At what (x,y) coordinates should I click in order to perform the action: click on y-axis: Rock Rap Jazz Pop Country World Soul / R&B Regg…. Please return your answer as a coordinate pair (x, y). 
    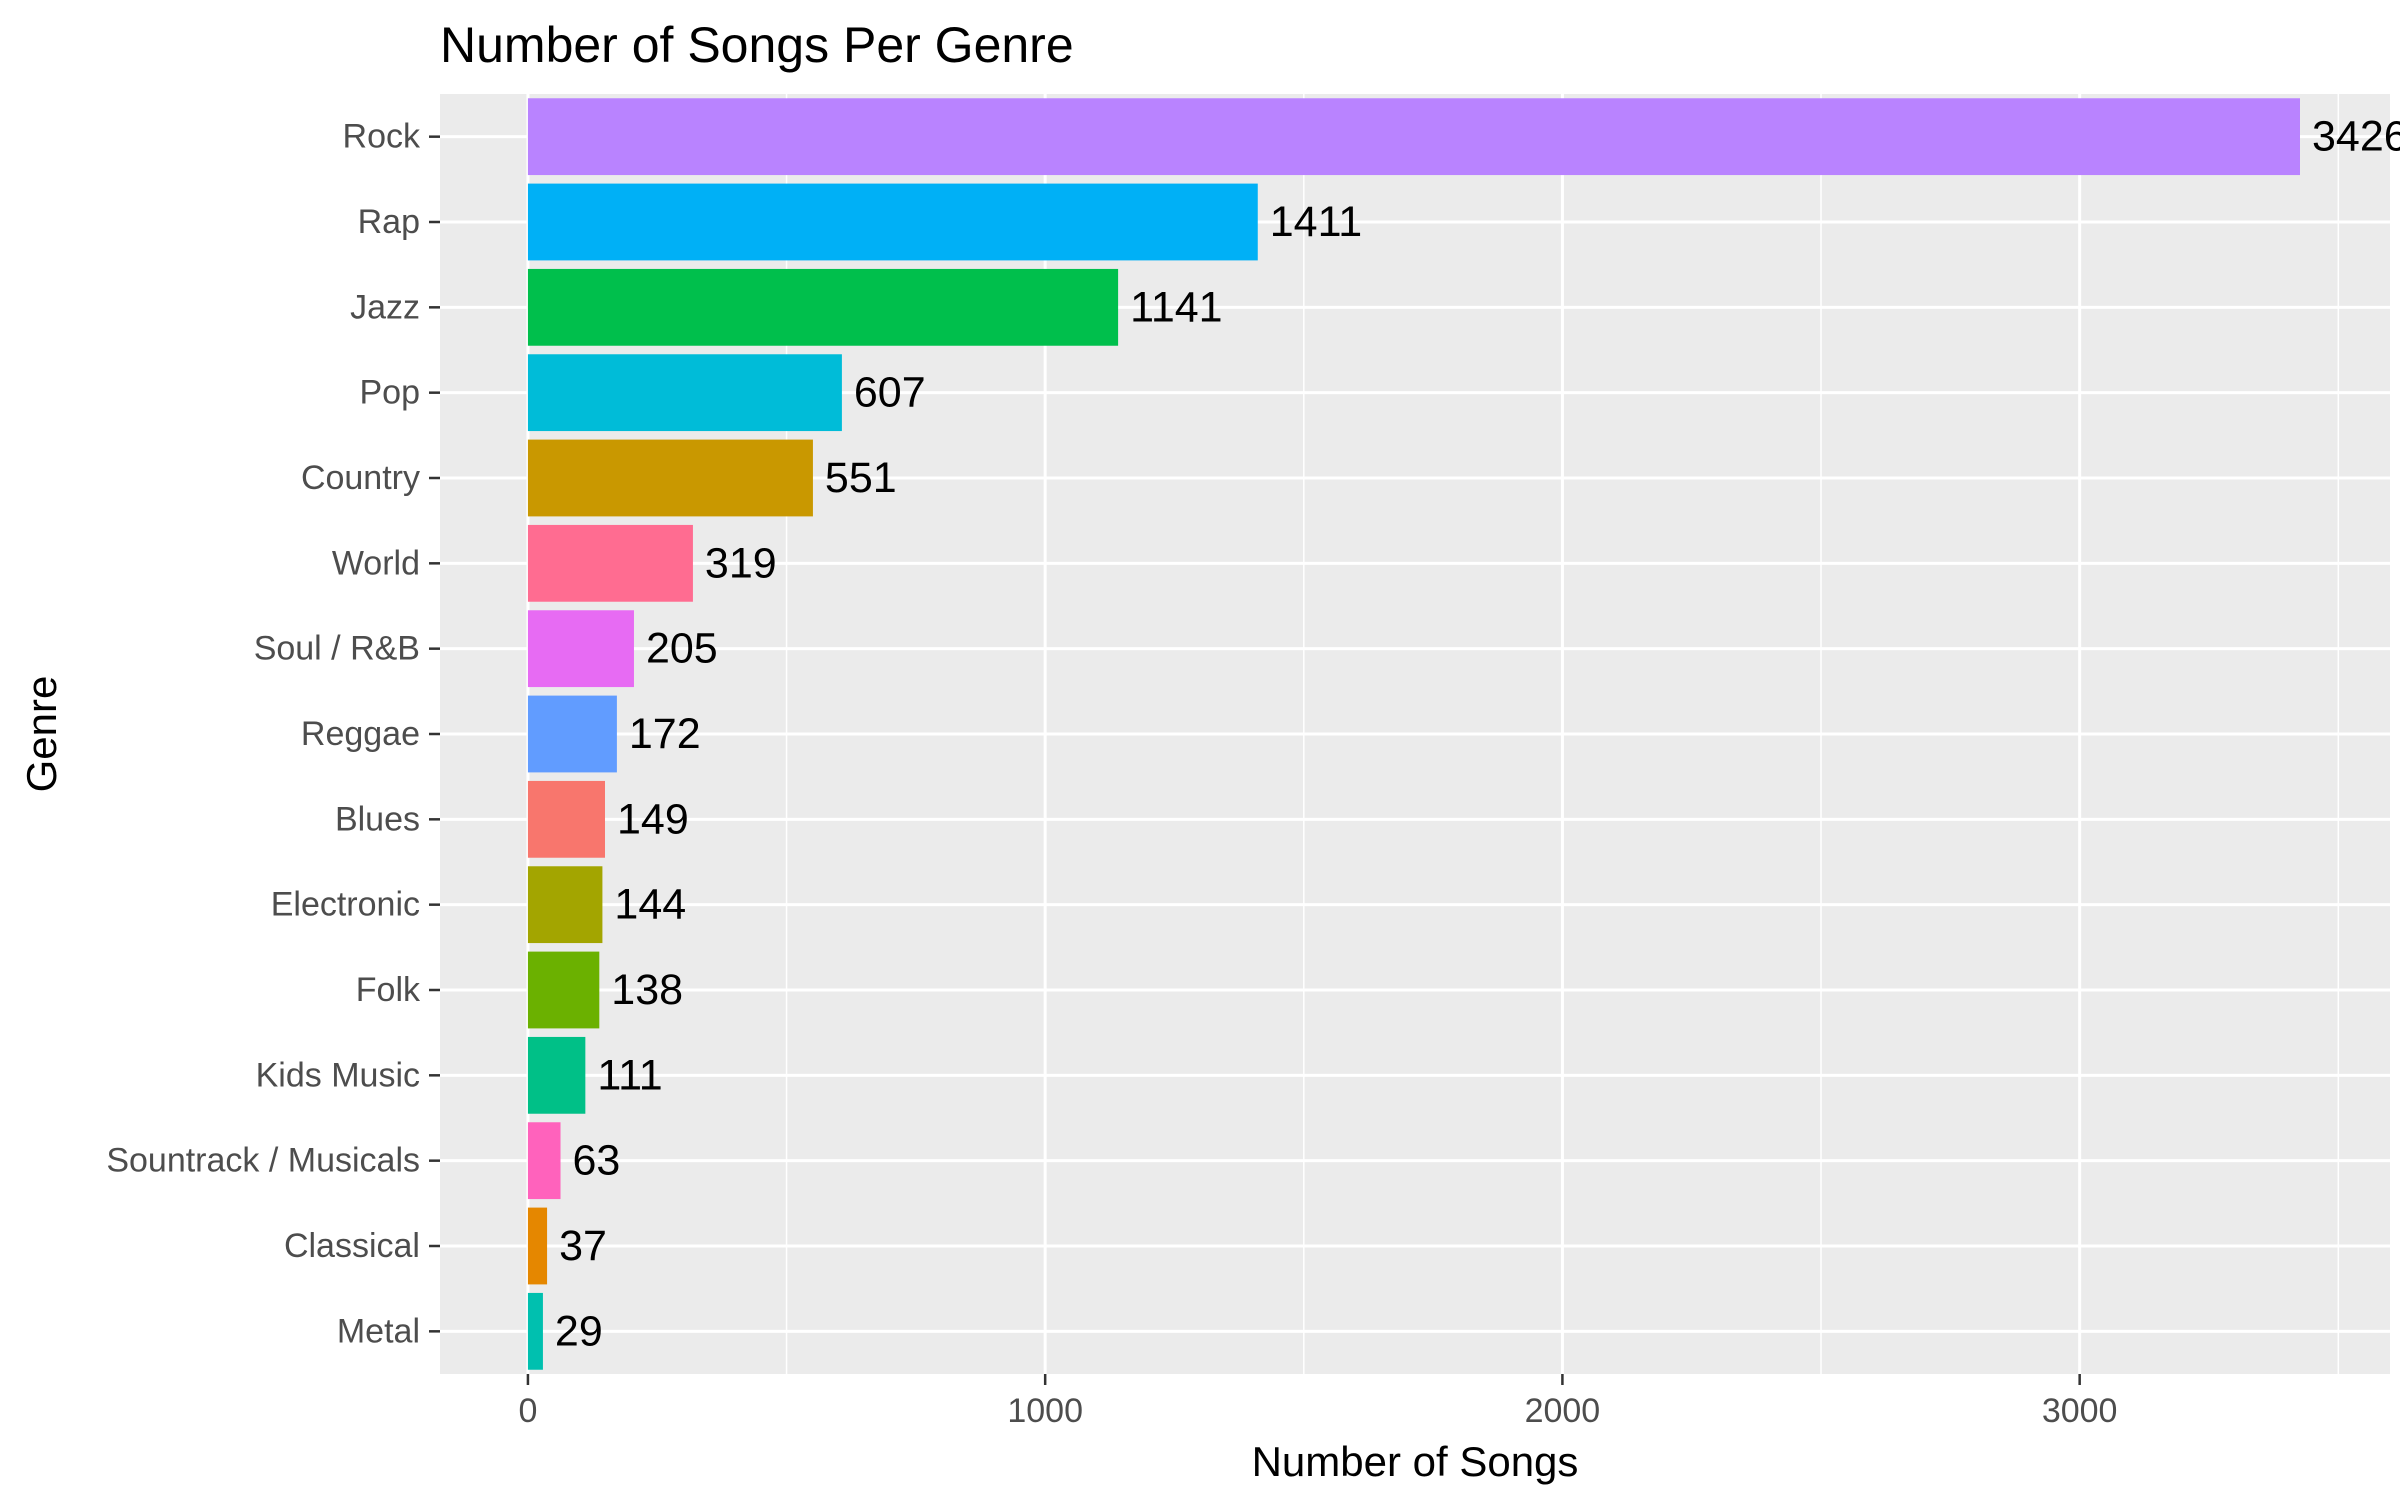
    Looking at the image, I should click on (273, 734).